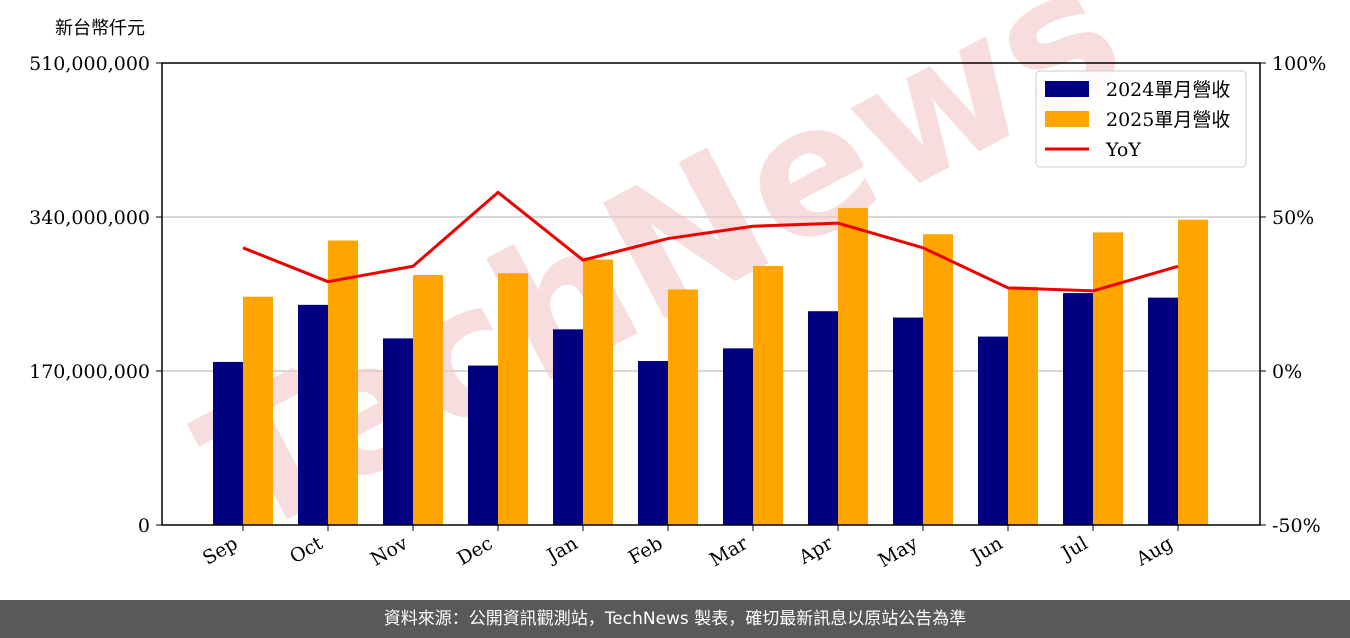 The image size is (1350, 638). What do you see at coordinates (144, 526) in the screenshot?
I see `y-left-tick-label: 0` at bounding box center [144, 526].